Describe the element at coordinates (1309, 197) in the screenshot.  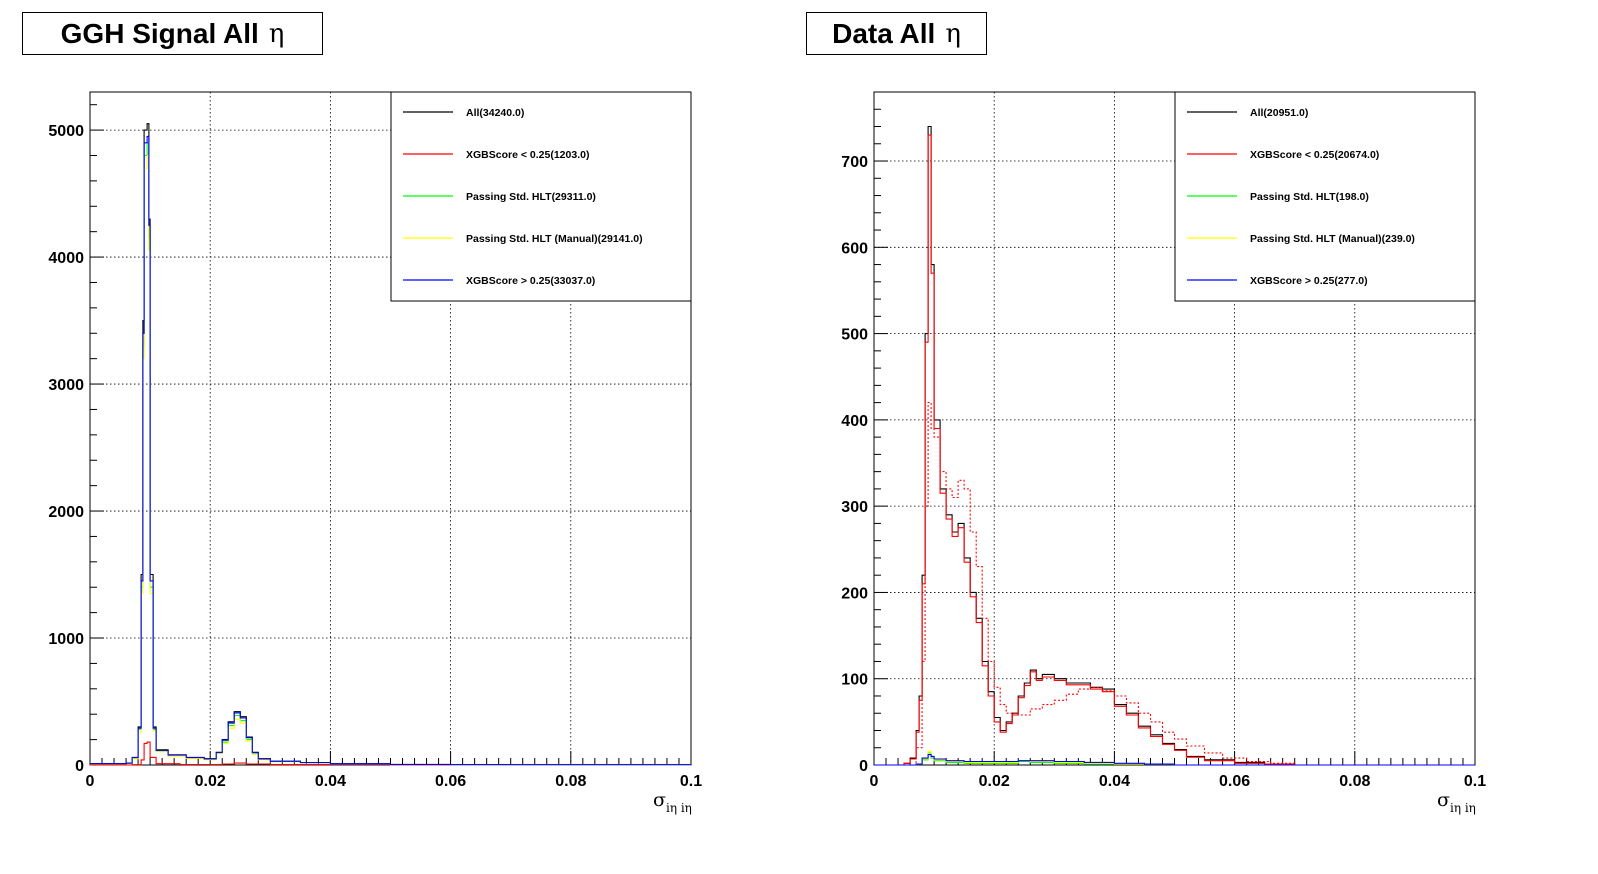
I see `legend-label: Passing Std. HLT(198.0)` at that location.